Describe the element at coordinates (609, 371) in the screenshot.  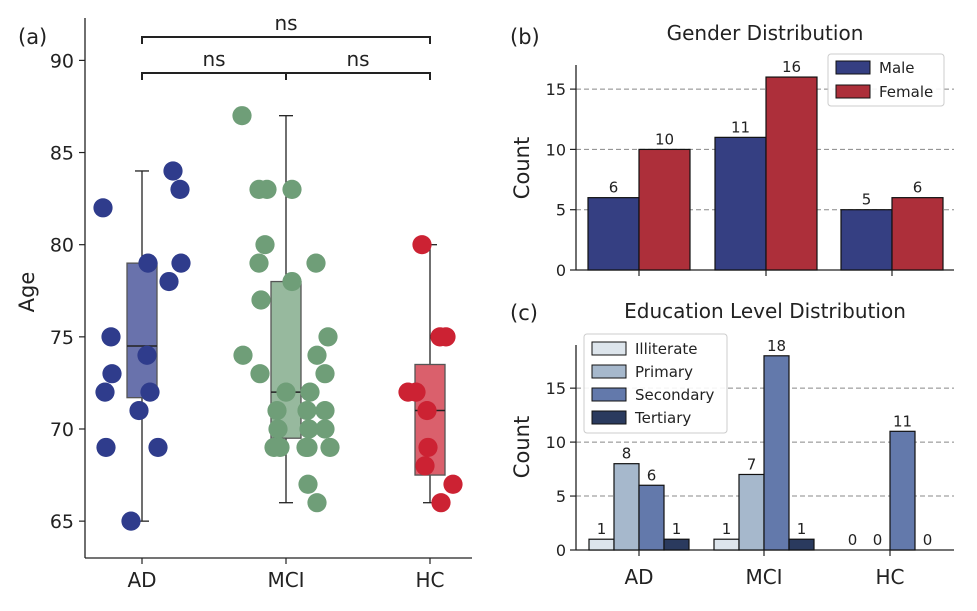
I see `c-plot-legend-swatch-primary` at that location.